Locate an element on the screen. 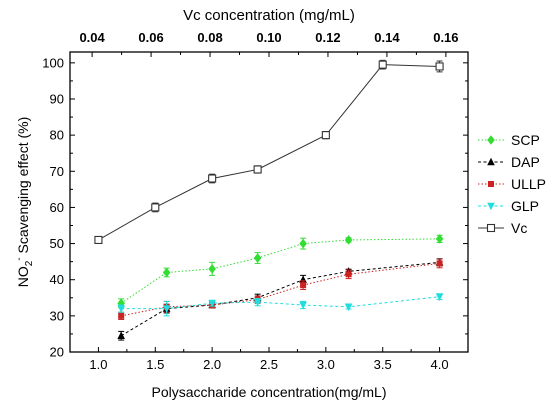 The height and width of the screenshot is (407, 550). x-bottom-tick-label: 2.0 is located at coordinates (212, 364).